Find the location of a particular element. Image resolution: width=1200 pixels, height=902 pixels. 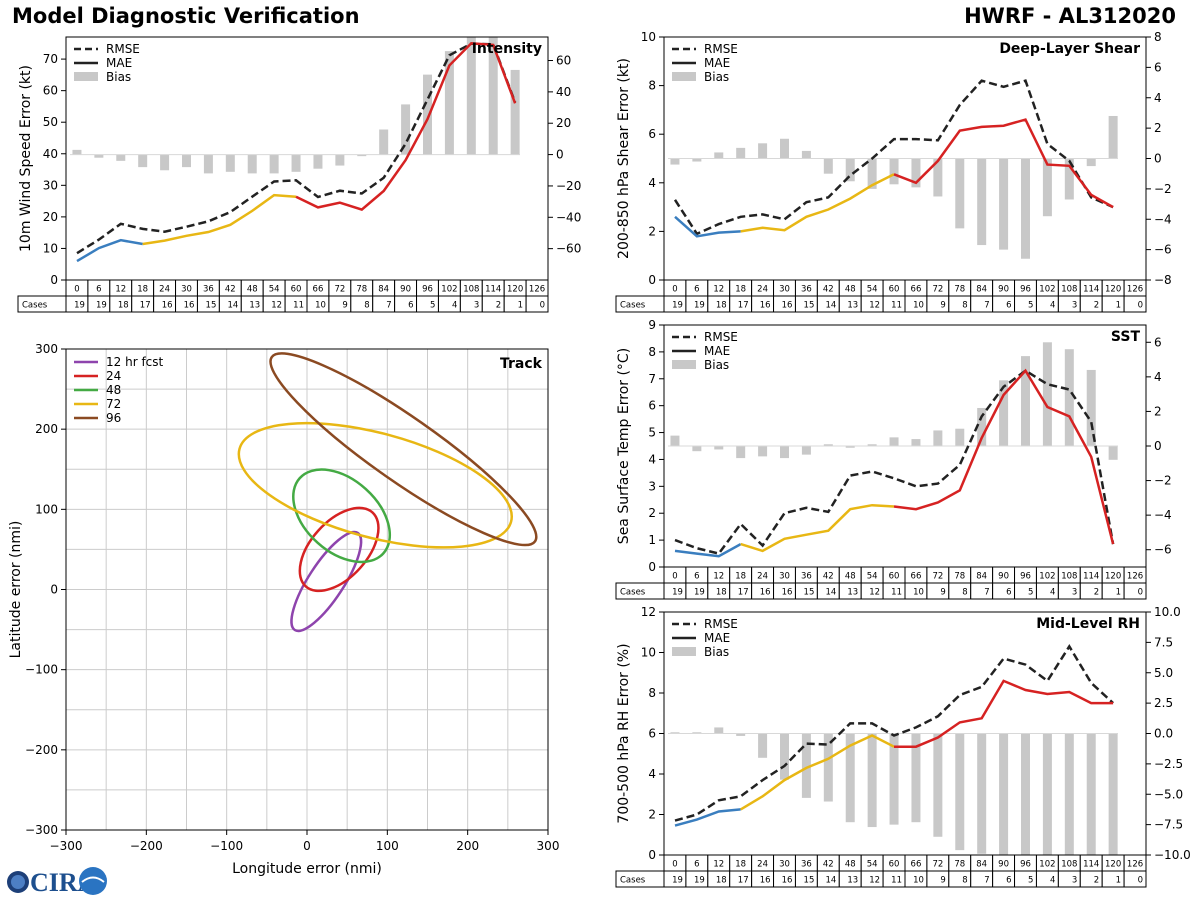

legend-bias-label: Bias is located at coordinates (716, 77).